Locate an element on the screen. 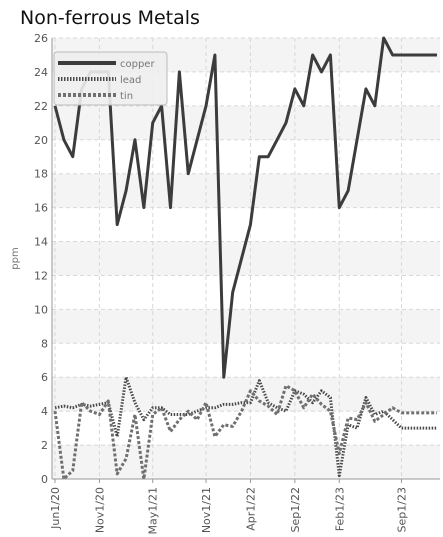 The image size is (443, 537). legend-label-lead: lead is located at coordinates (130, 80).